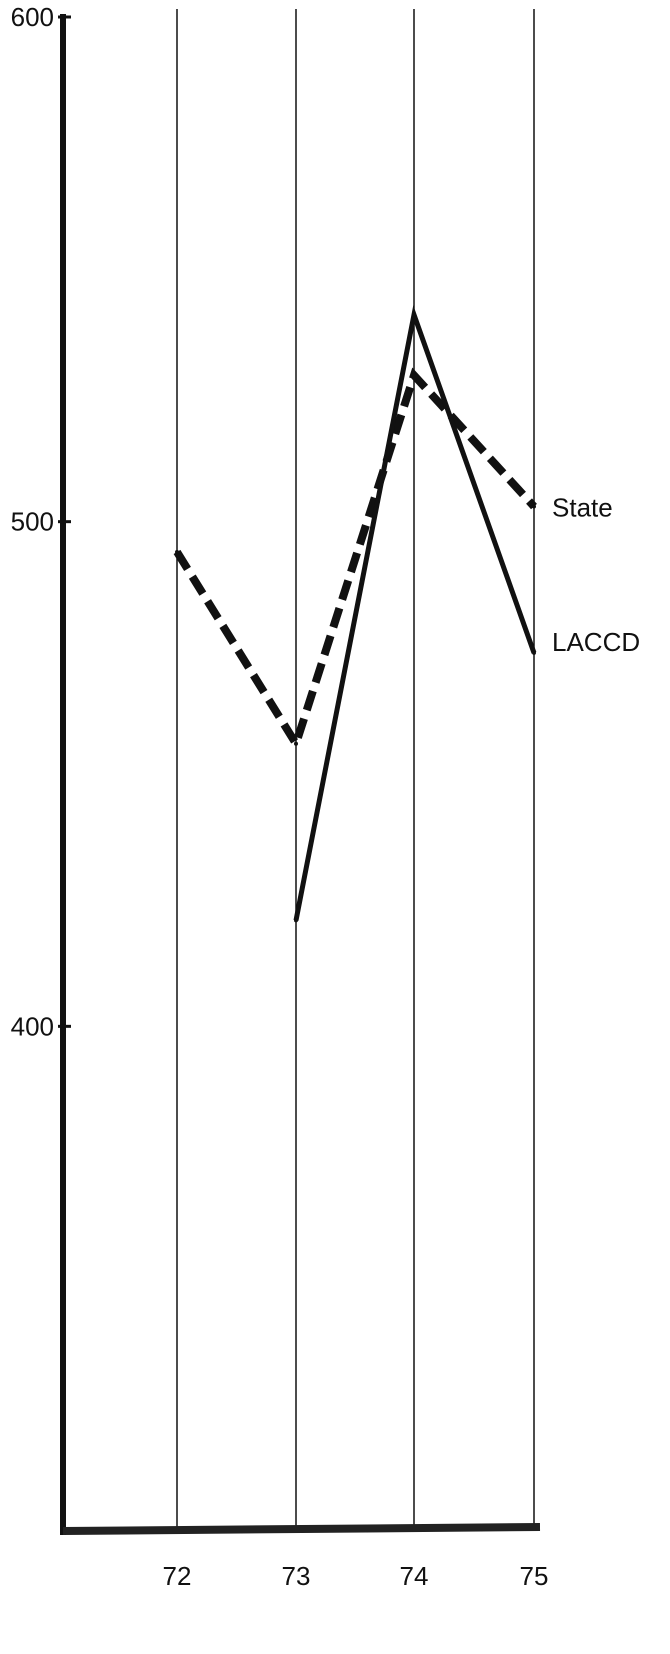  Describe the element at coordinates (301, 1529) in the screenshot. I see `x-axis` at that location.